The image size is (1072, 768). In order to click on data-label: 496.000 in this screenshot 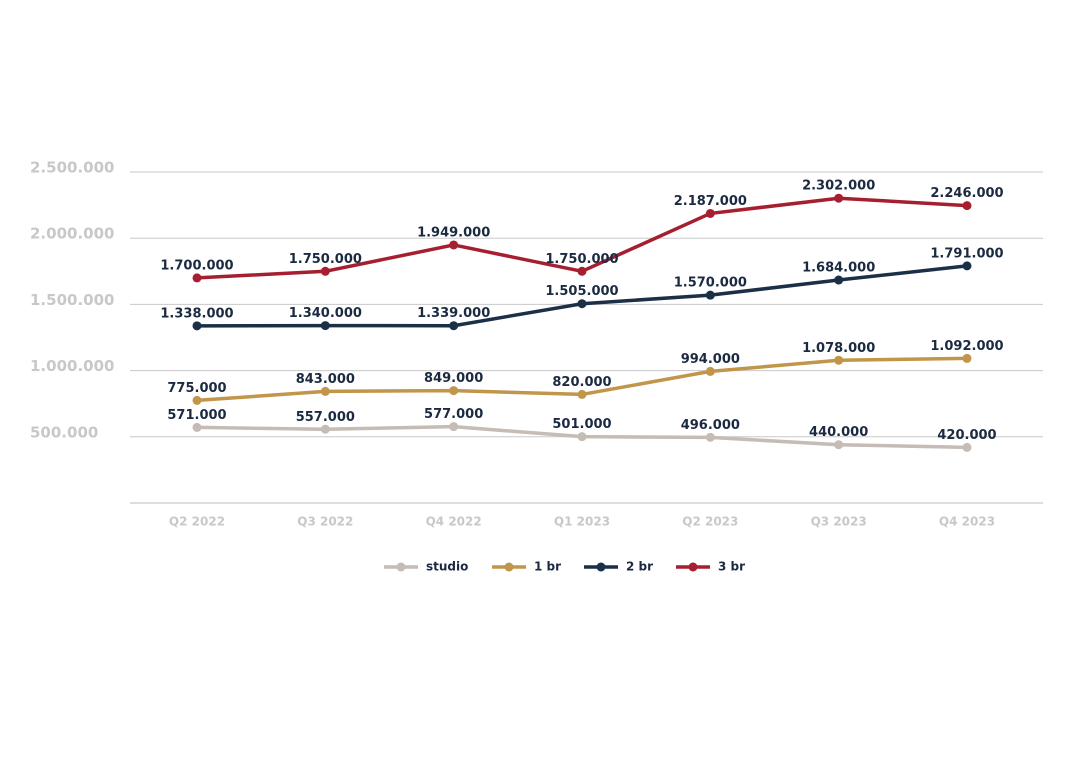, I will do `click(710, 425)`.